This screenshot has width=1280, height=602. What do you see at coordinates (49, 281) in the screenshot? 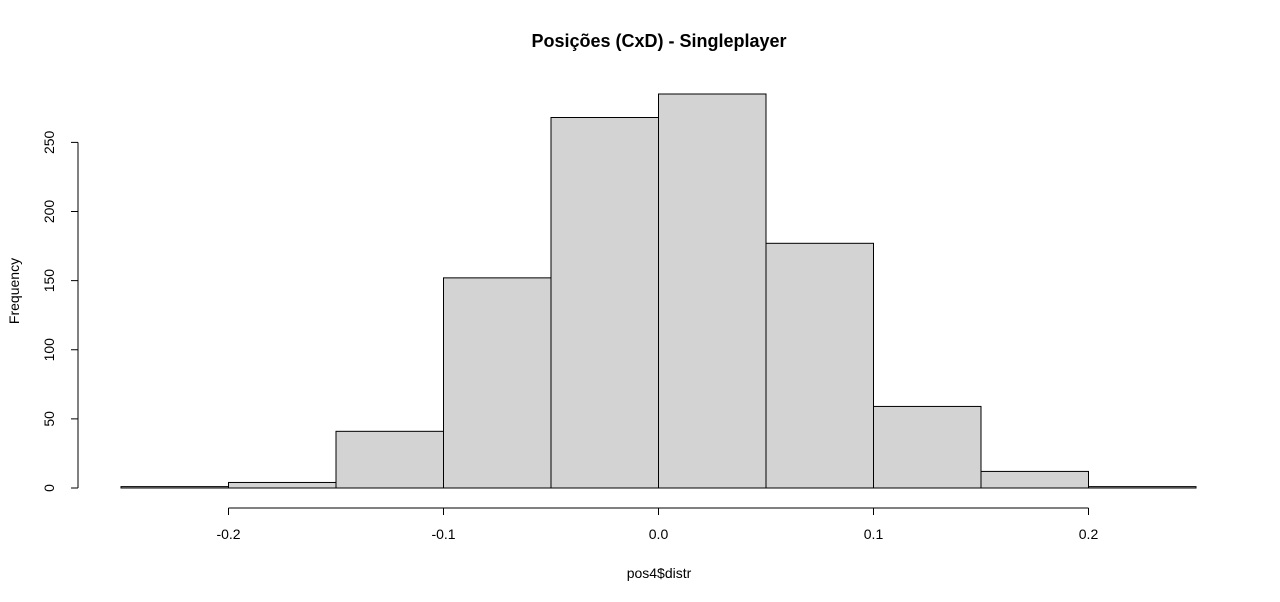
I see `y-tick-label: 150` at bounding box center [49, 281].